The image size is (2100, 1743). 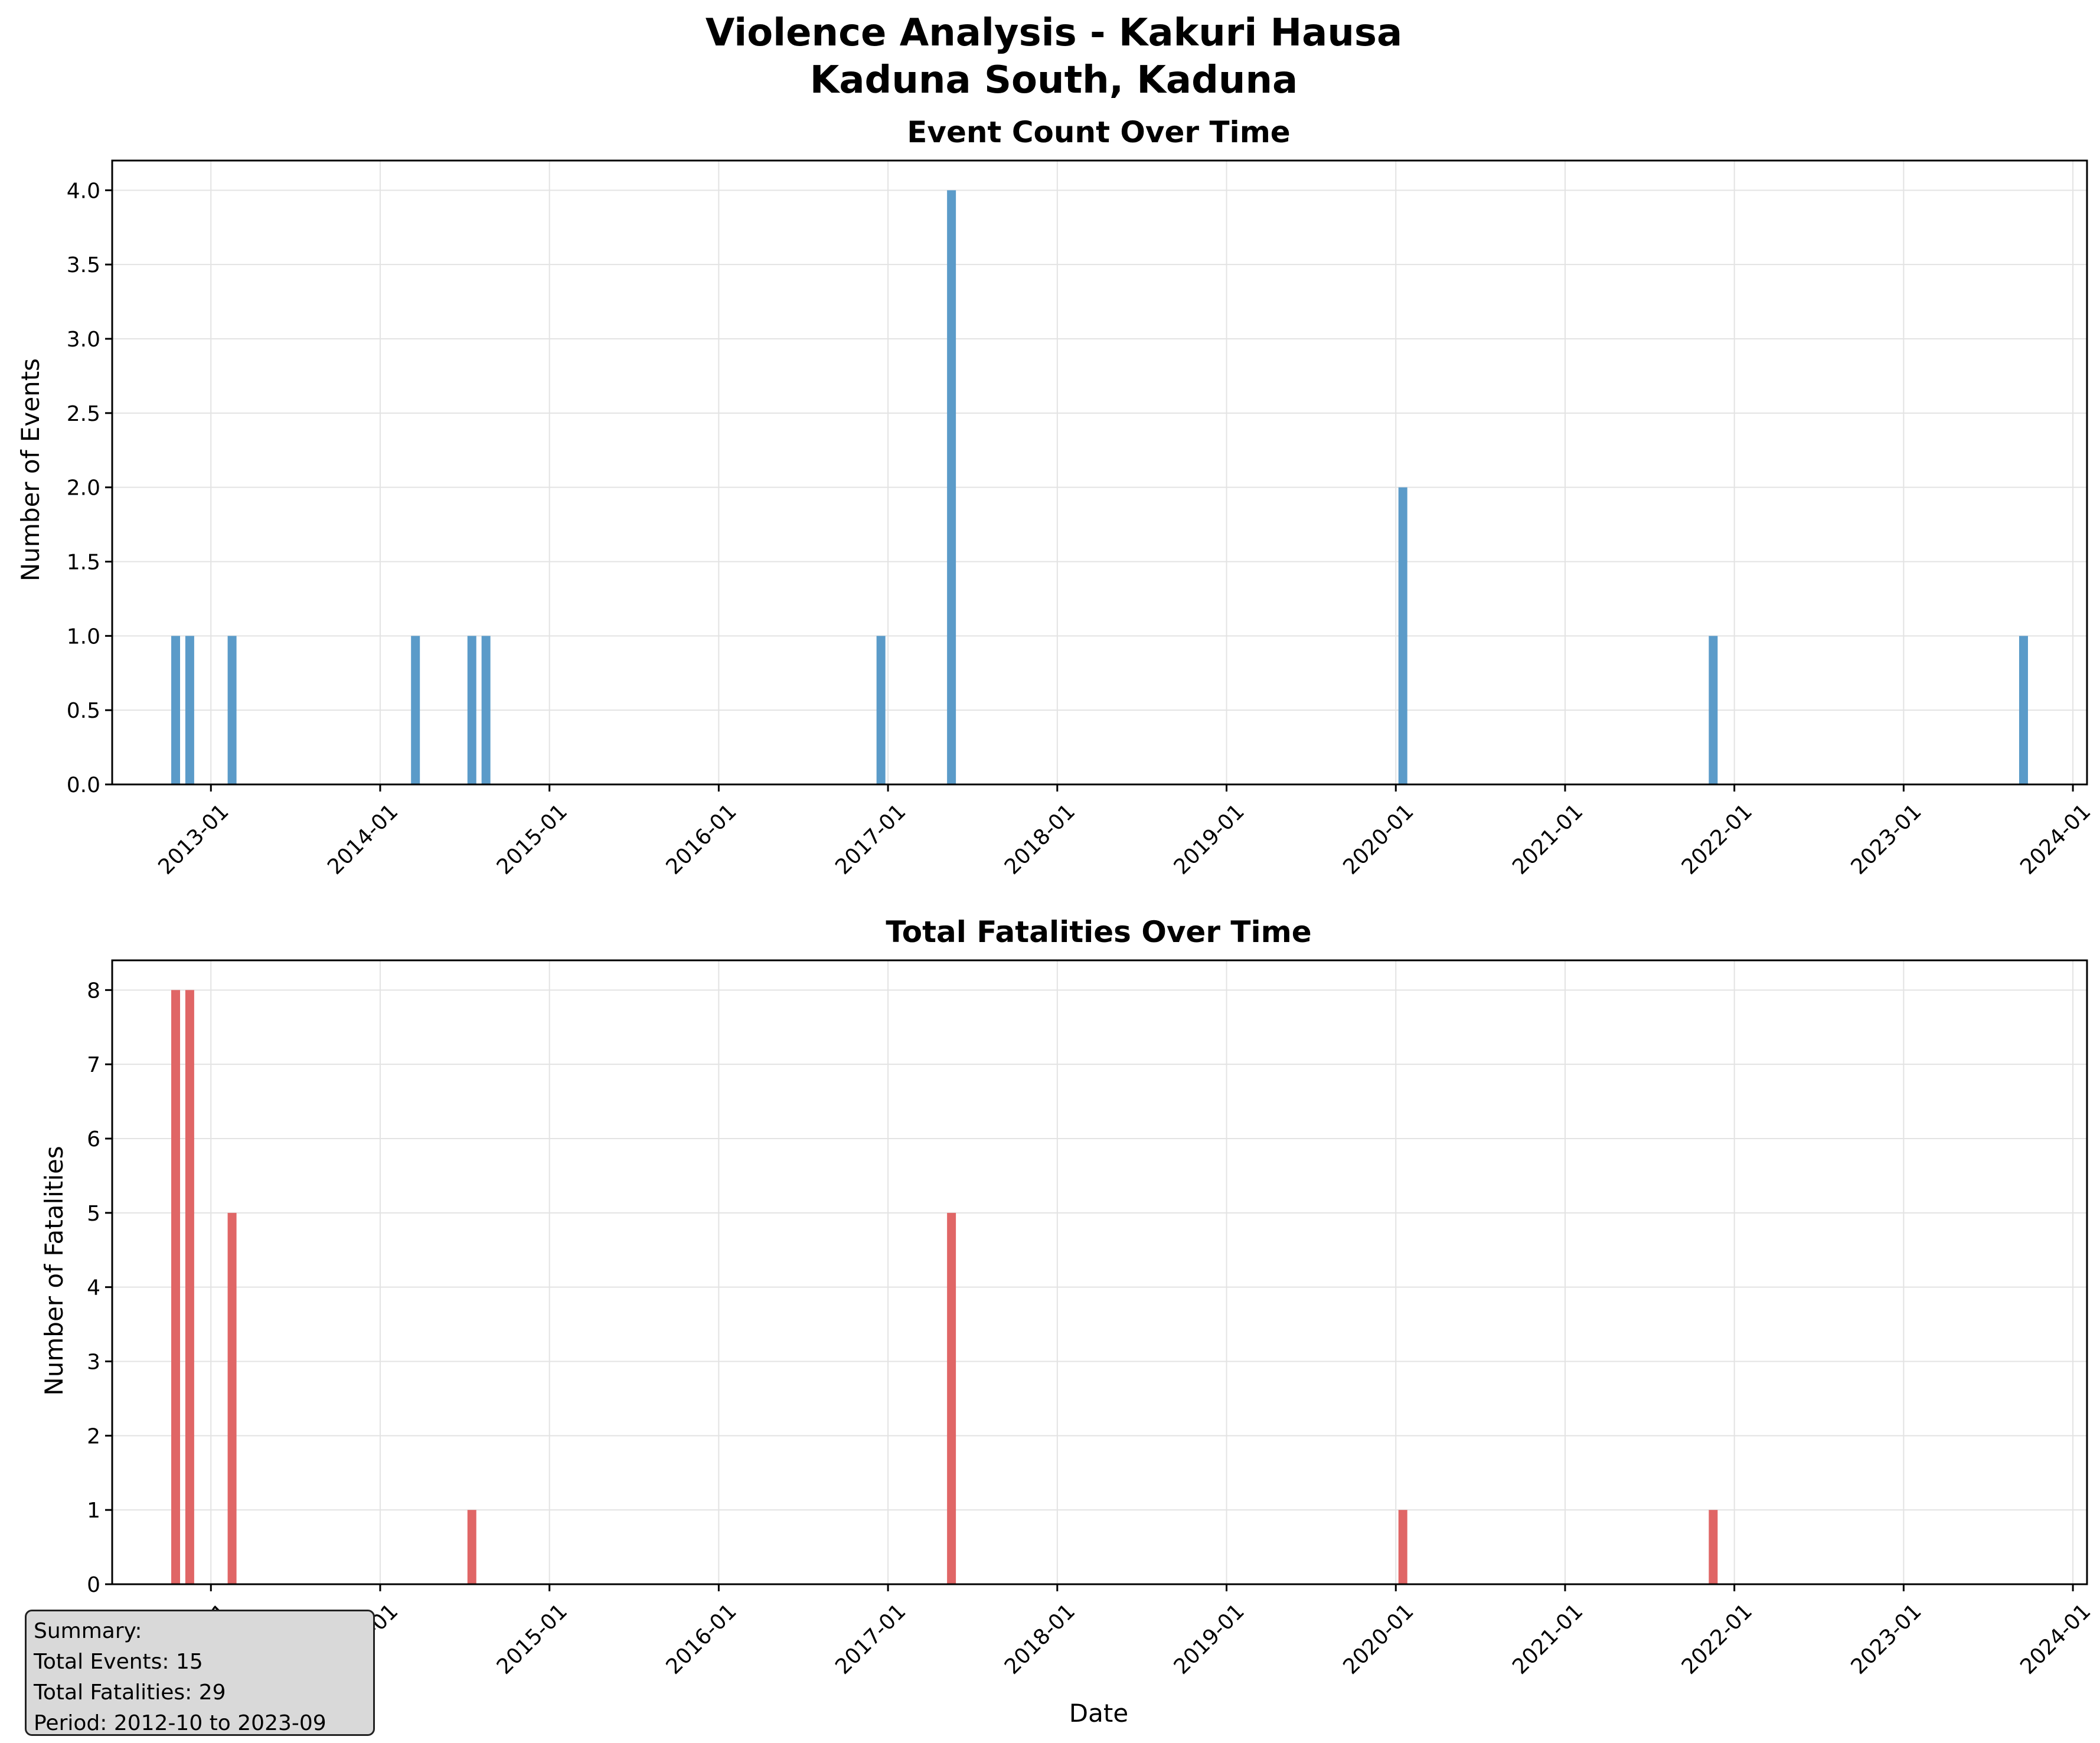 What do you see at coordinates (94, 1585) in the screenshot?
I see `fatalities-y-tick-label: 0` at bounding box center [94, 1585].